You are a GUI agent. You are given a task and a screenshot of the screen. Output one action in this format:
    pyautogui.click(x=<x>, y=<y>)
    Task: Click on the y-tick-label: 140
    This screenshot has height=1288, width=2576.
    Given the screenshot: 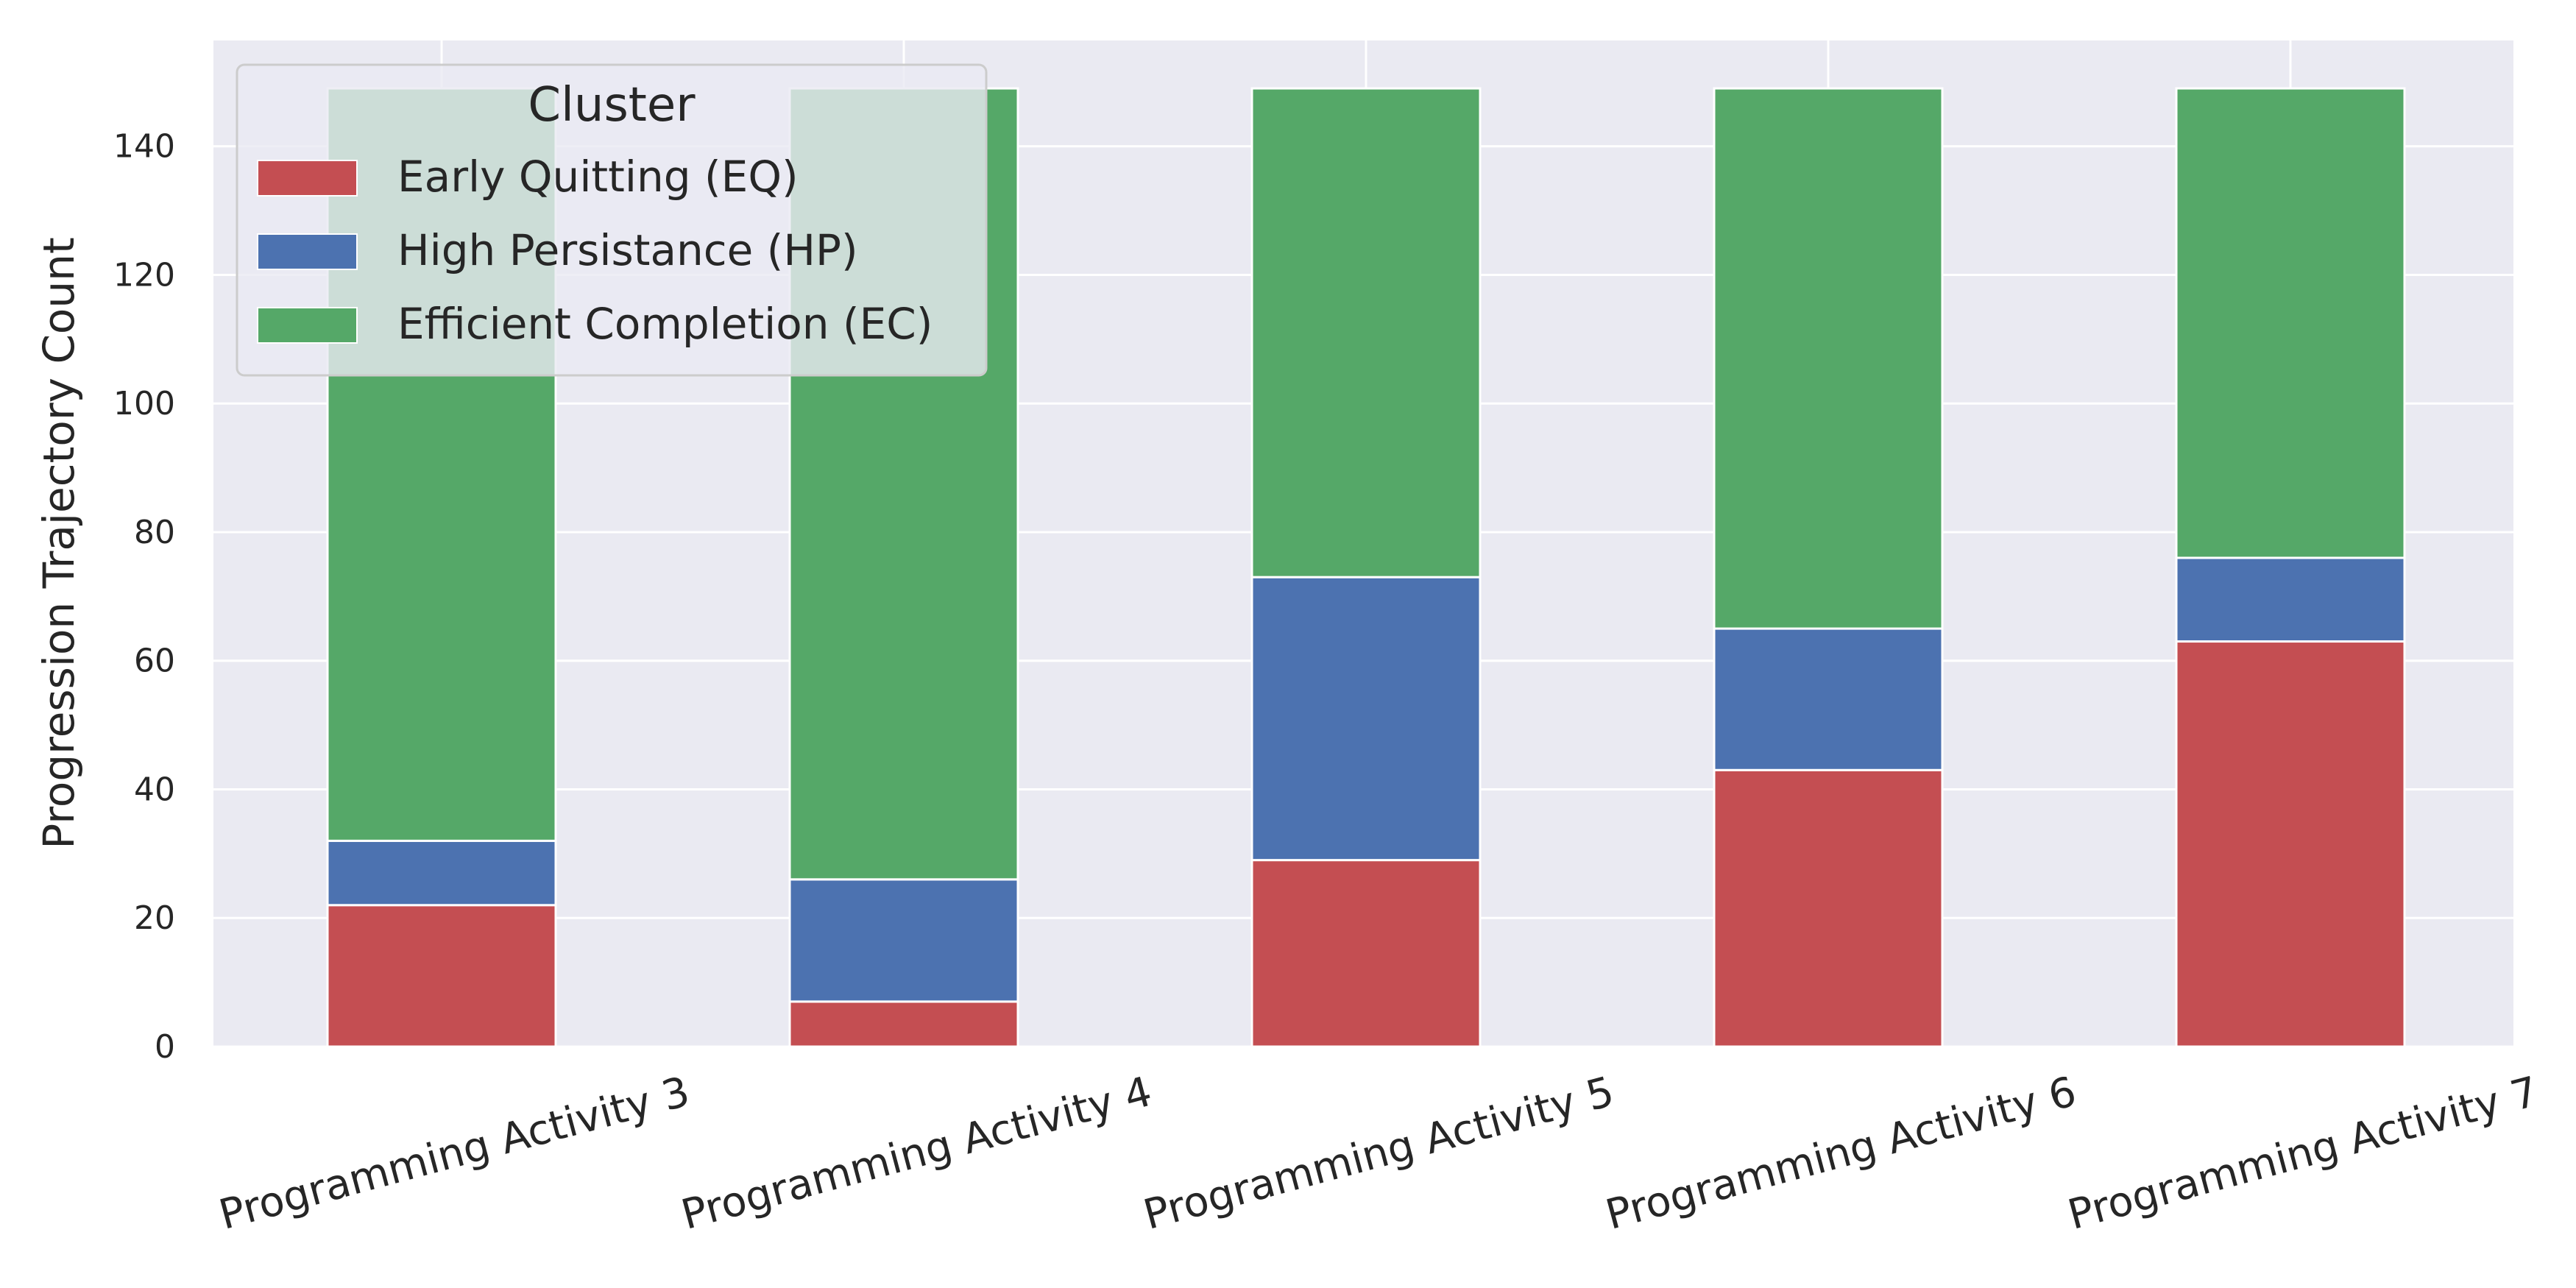 What is the action you would take?
    pyautogui.click(x=144, y=147)
    